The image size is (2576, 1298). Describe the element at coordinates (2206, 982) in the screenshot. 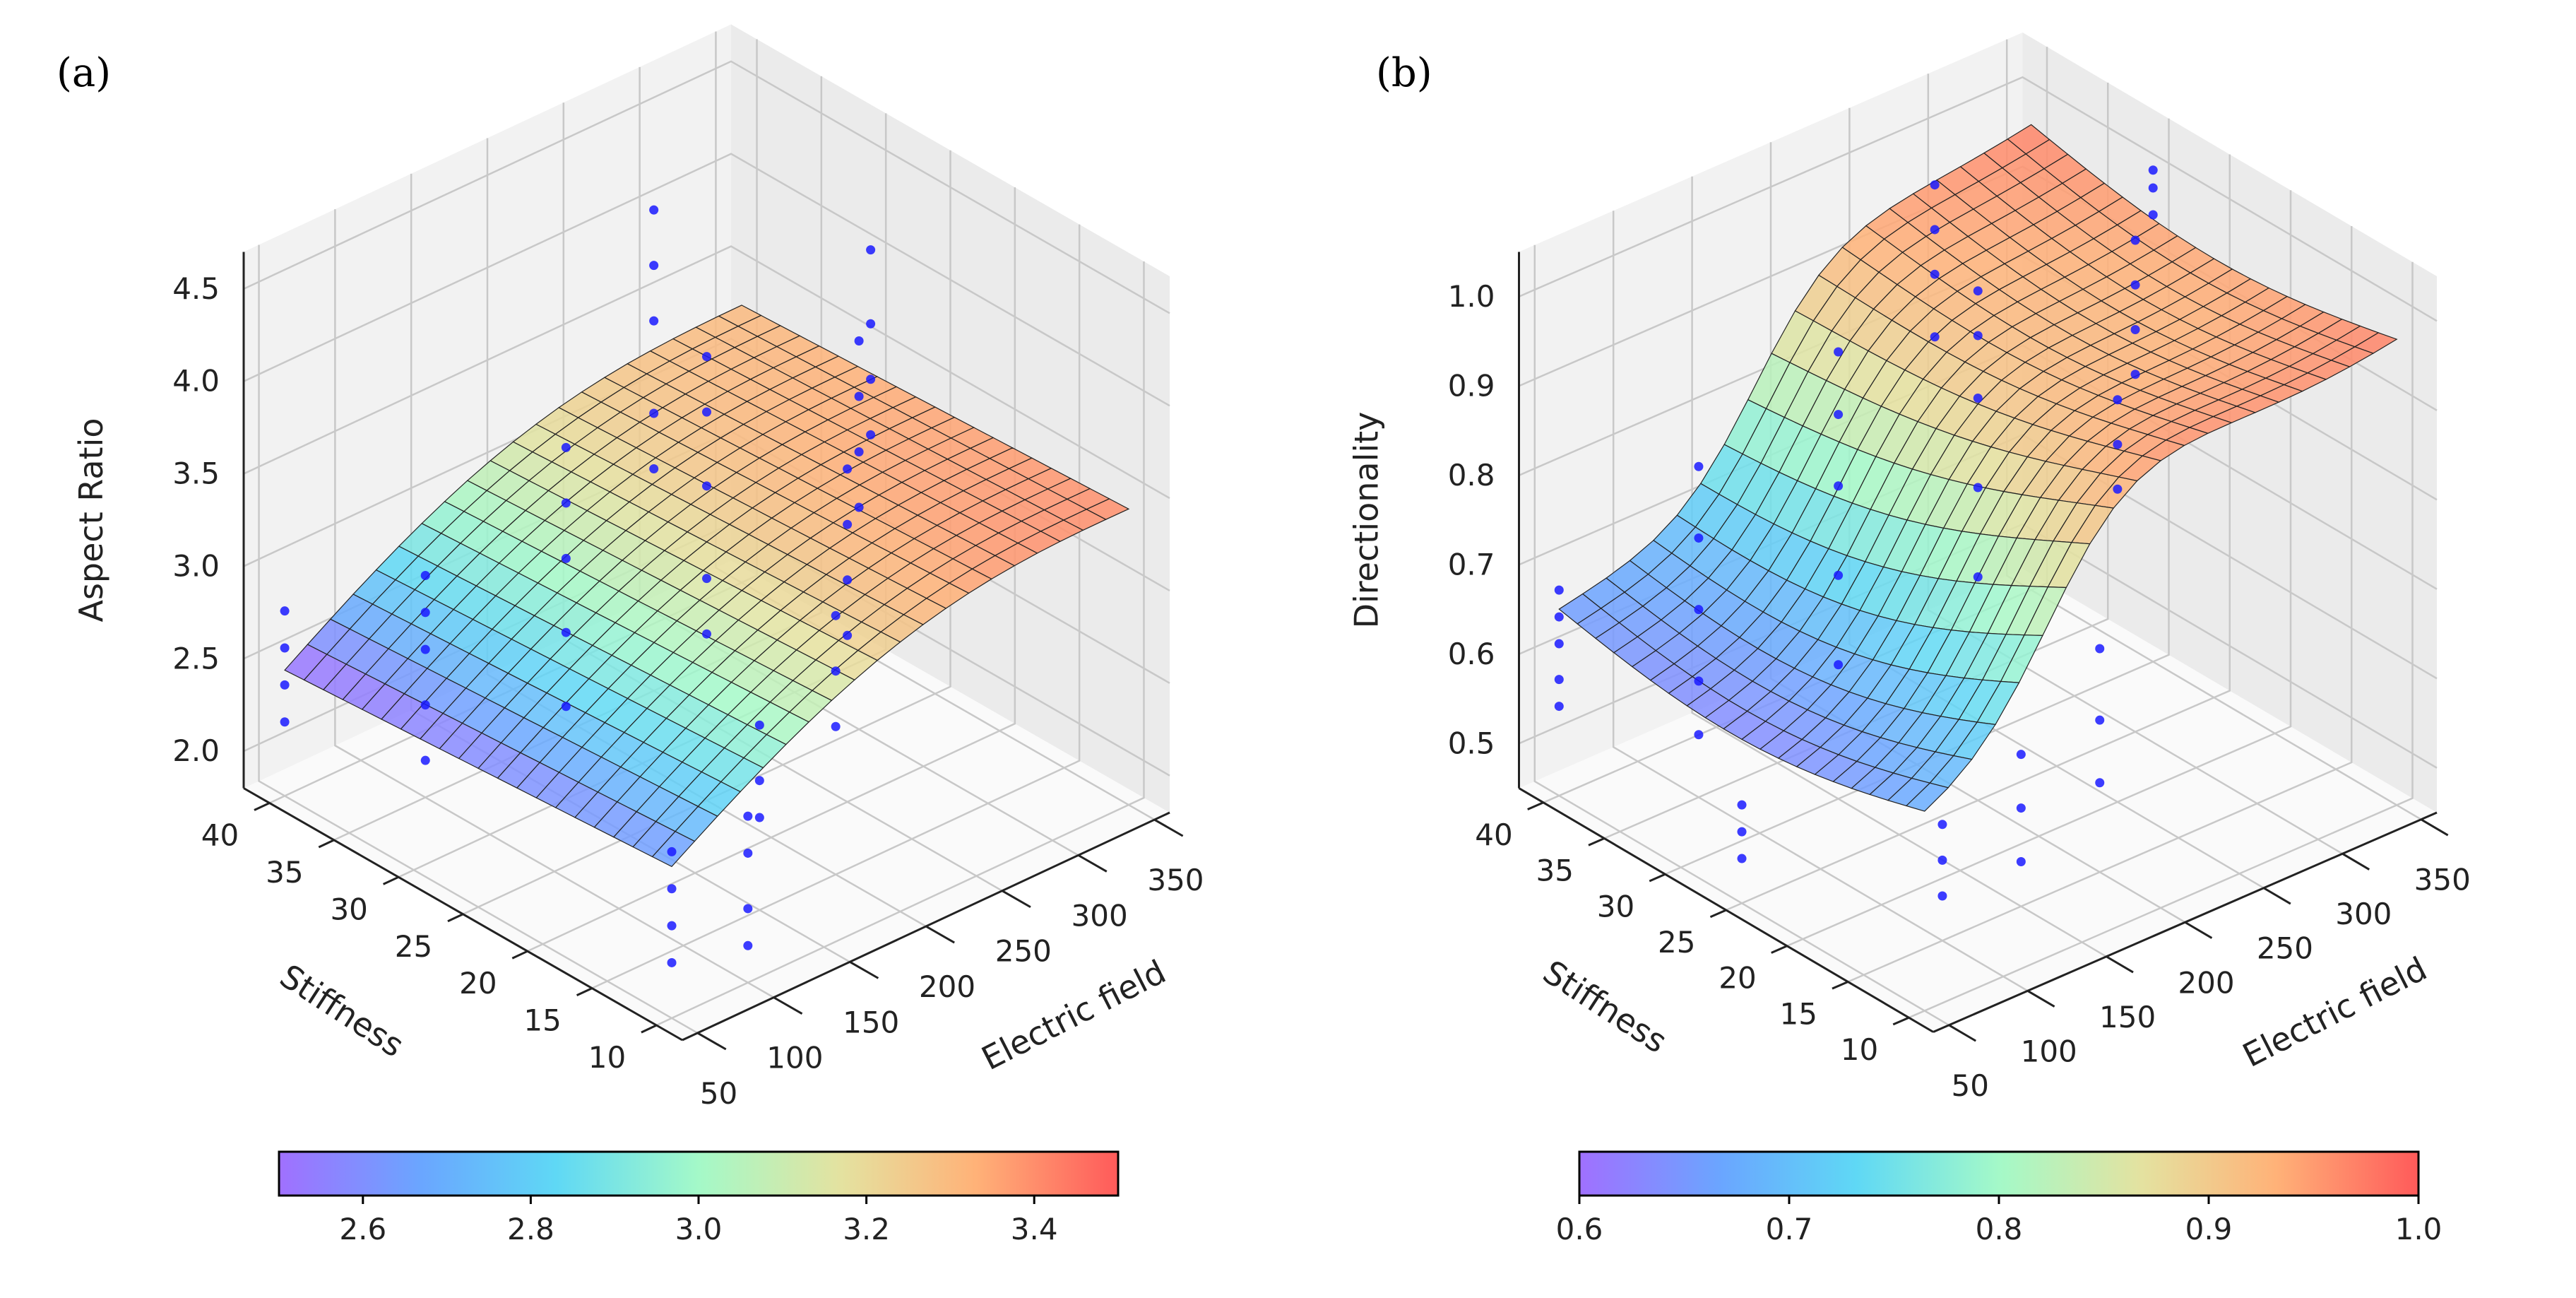

I see `p1-x-tick-label-3: 200` at that location.